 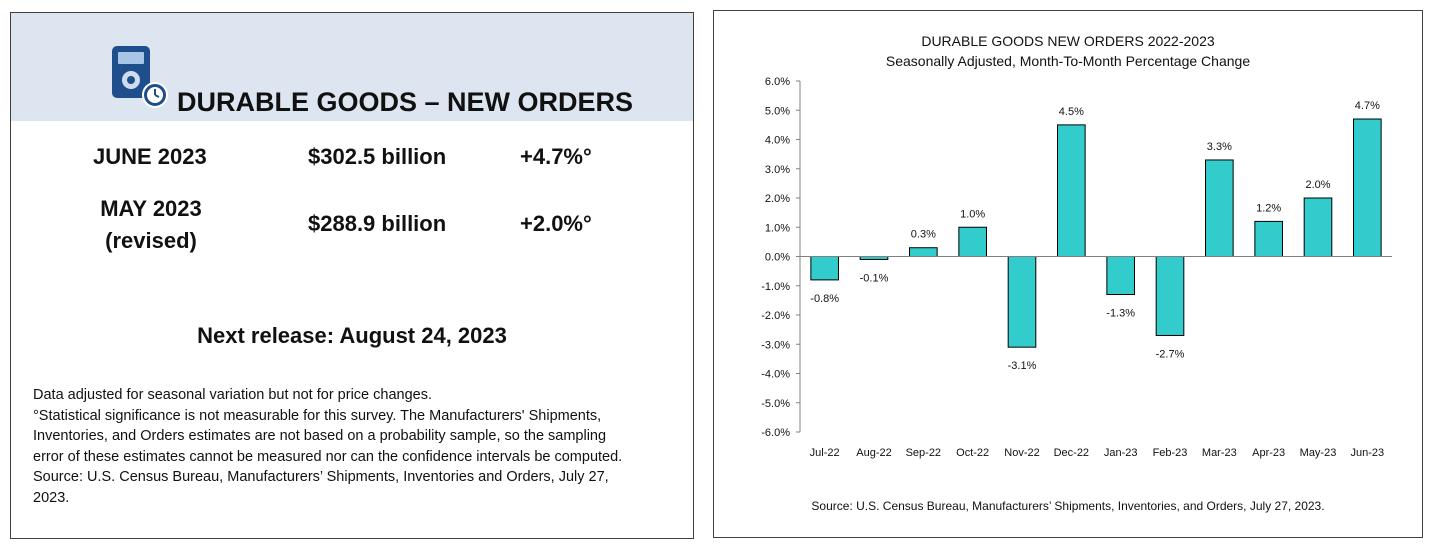 What do you see at coordinates (777, 111) in the screenshot?
I see `y-tick-label: 5.0%` at bounding box center [777, 111].